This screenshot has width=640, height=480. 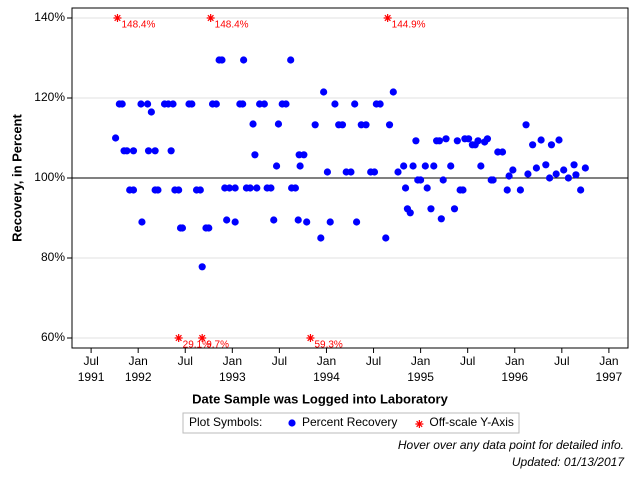 I want to click on legend-marker, so click(x=419, y=424).